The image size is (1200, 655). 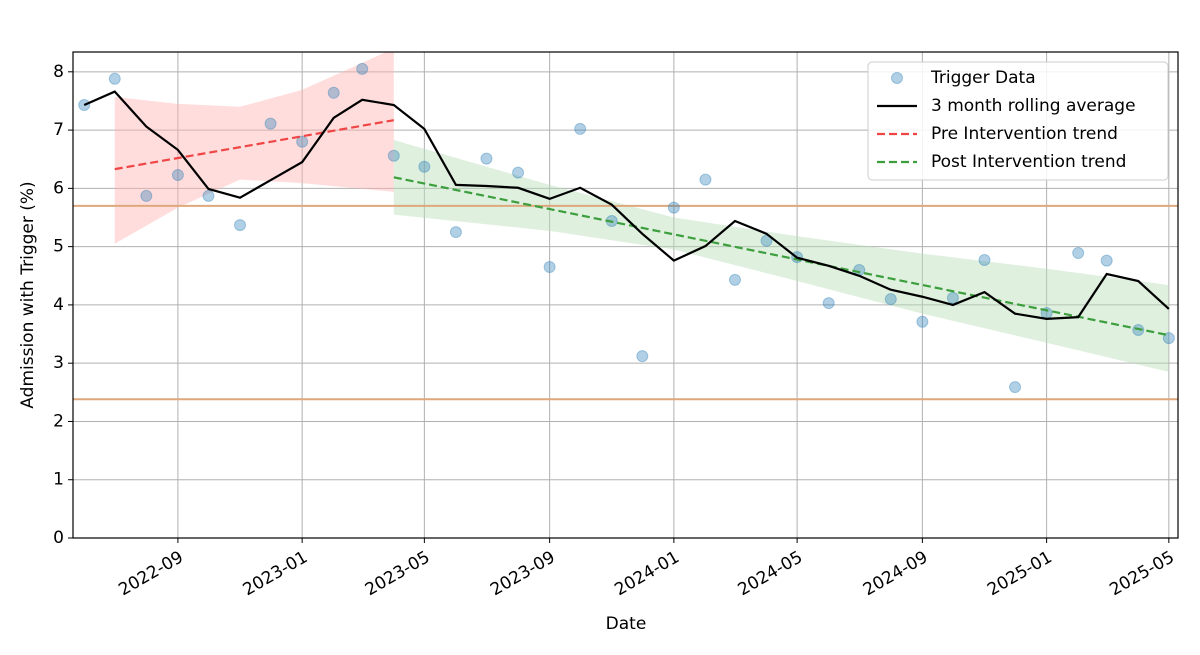 I want to click on y-tick-label: 6, so click(x=58, y=188).